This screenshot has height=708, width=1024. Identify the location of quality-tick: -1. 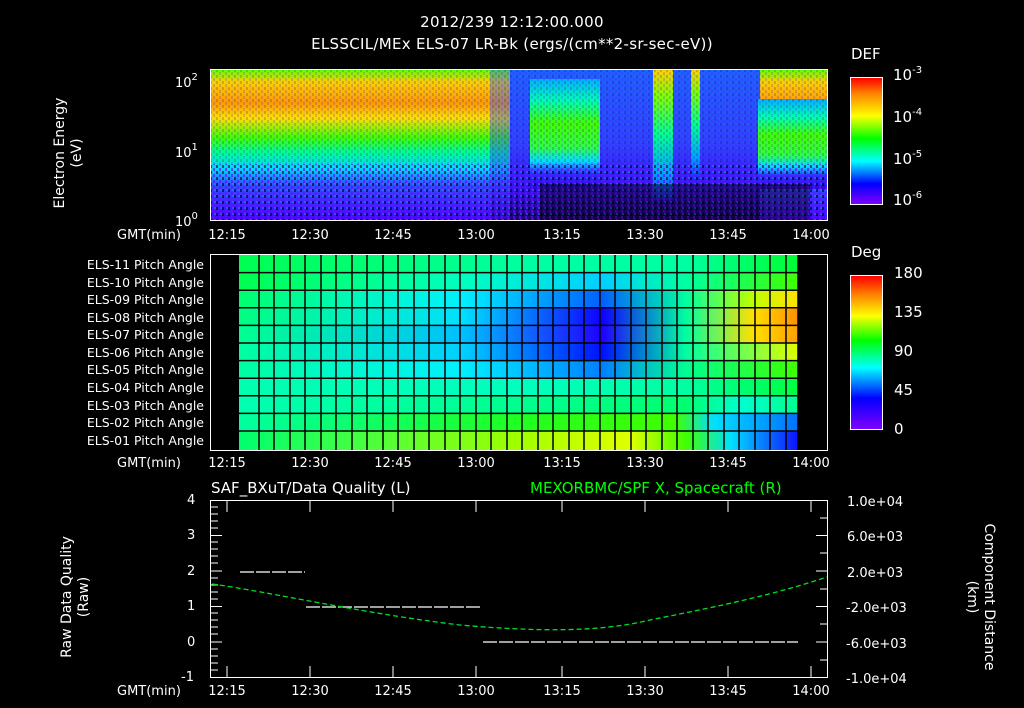
(187, 677).